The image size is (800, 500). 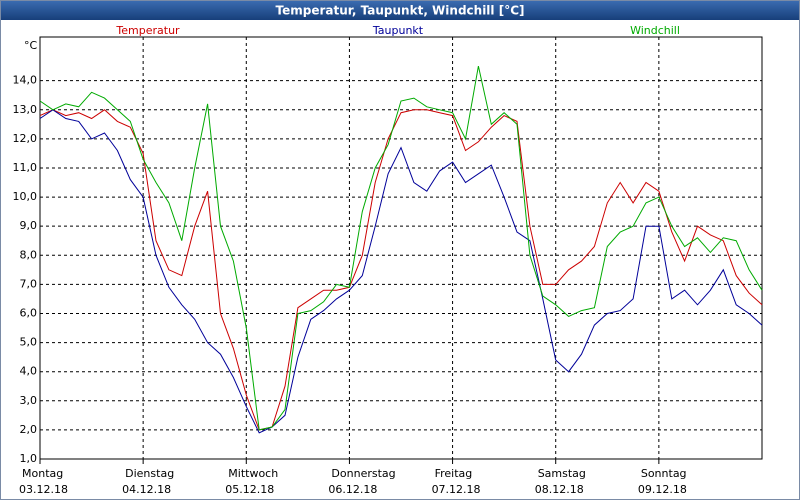 I want to click on chart-title: Temperatur, Taupunkt, Windchill [°C], so click(x=400, y=11).